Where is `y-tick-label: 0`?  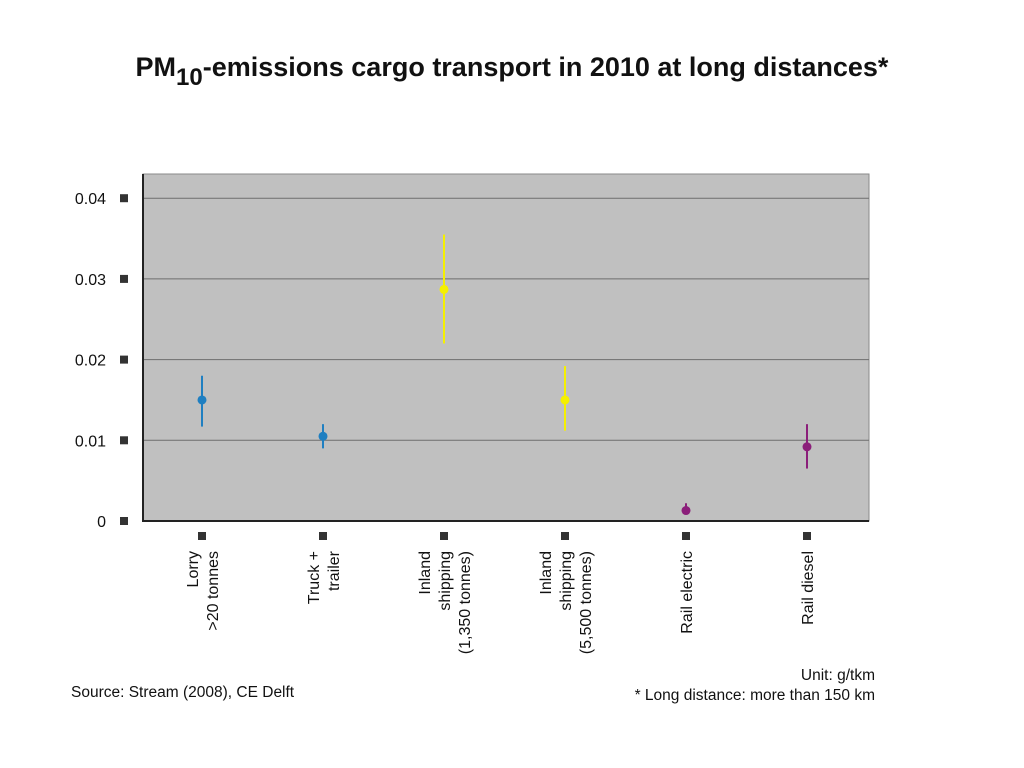
y-tick-label: 0 is located at coordinates (101, 522).